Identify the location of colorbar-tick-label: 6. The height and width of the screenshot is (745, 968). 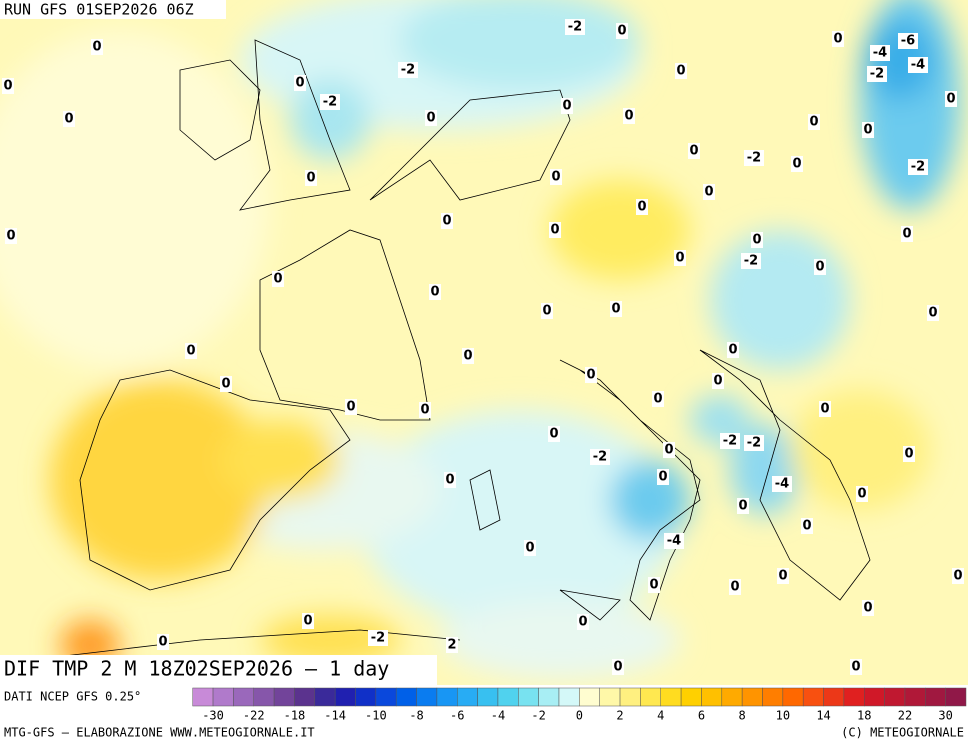
(701, 716).